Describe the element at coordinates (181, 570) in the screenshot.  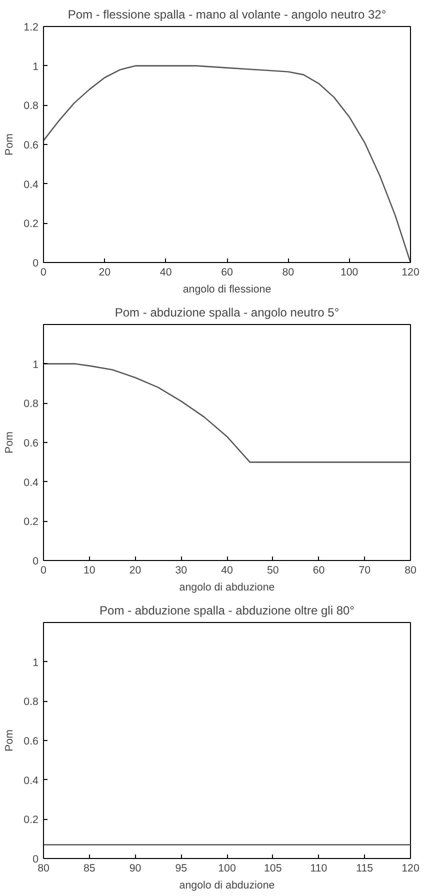
I see `x-tick-label: 30` at that location.